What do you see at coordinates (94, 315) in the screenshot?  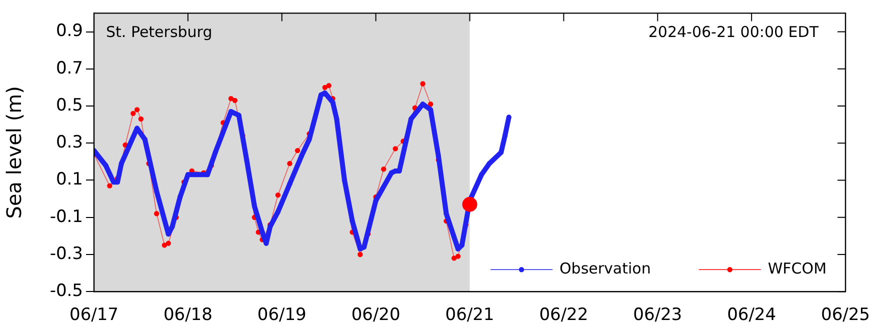 I see `x-tick-label: 06/17` at bounding box center [94, 315].